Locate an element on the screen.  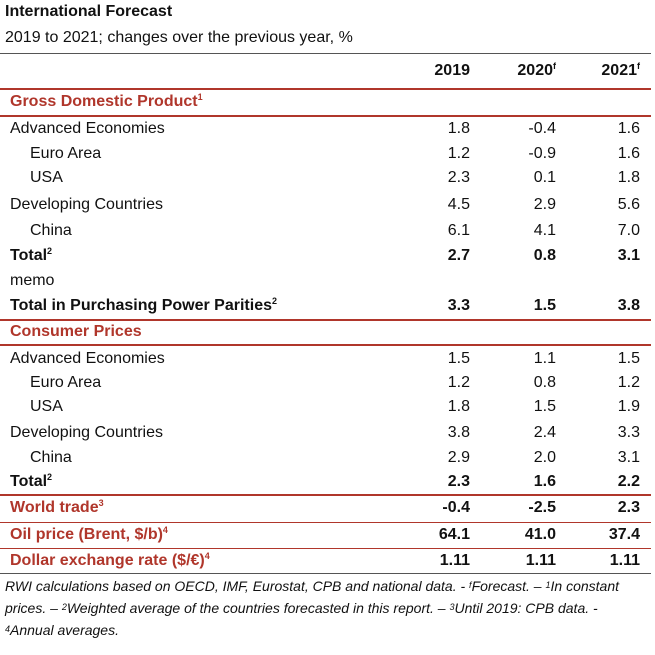
table-row-oil-price: Oil price (Brent, $/b)4 64.1 41.0 37.4 is located at coordinates (325, 534).